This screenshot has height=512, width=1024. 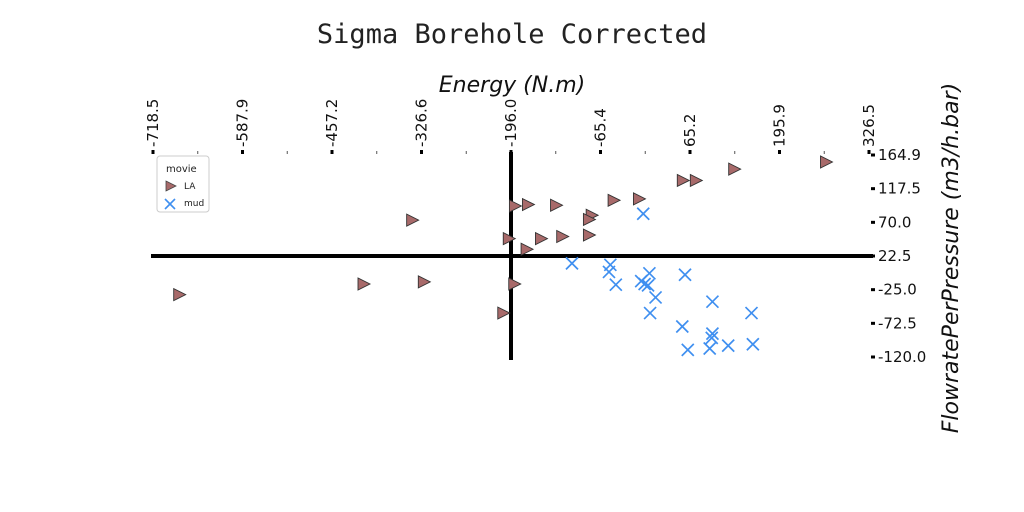 I want to click on x-tick-label: 326.5, so click(x=869, y=125).